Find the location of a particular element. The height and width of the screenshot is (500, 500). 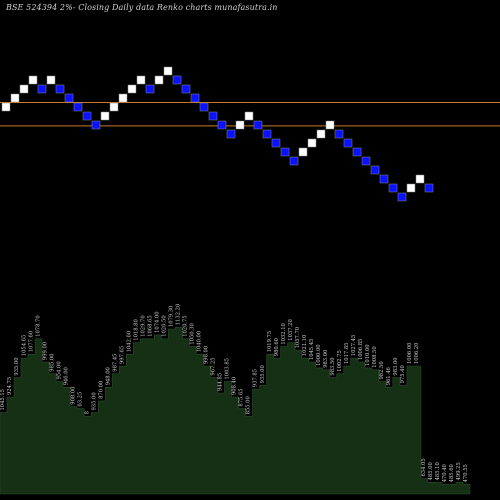

volume-label: 961.46 is located at coordinates (389, 376).